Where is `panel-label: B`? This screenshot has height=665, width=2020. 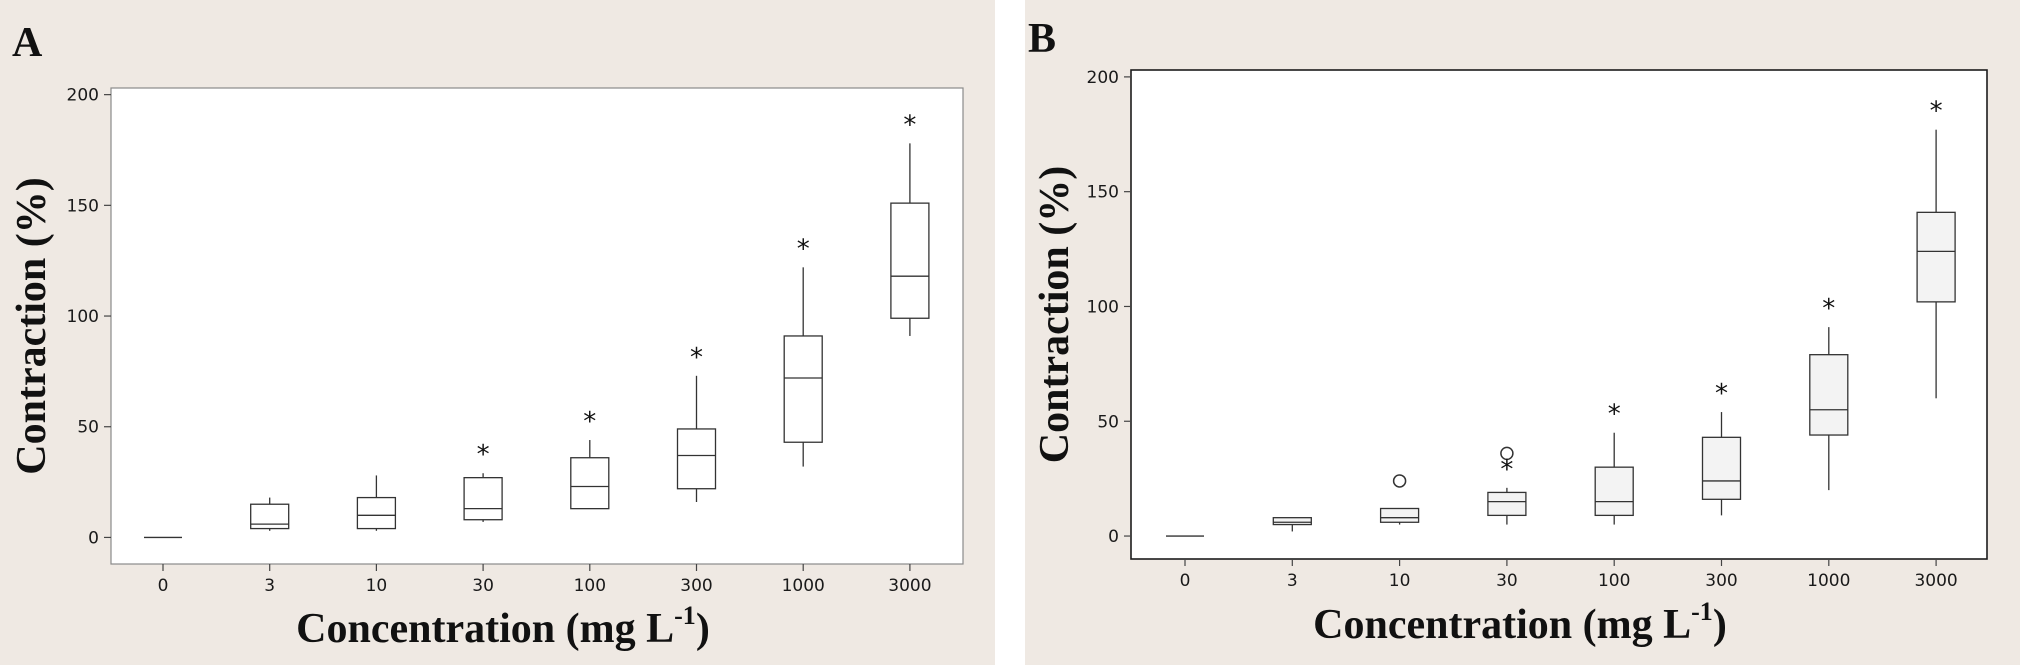 panel-label: B is located at coordinates (1042, 39).